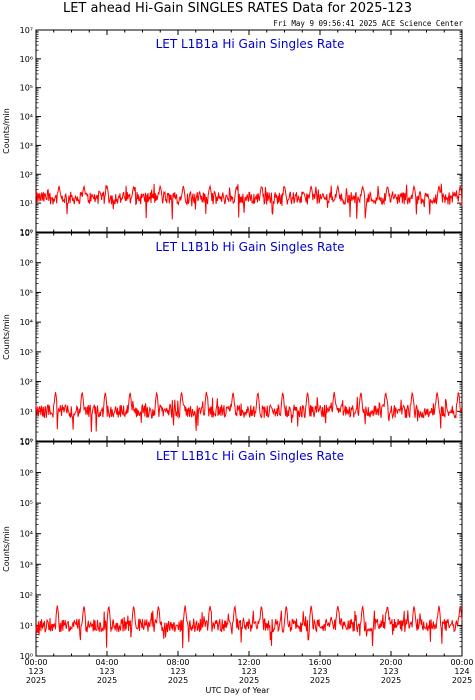 Image resolution: width=475 pixels, height=700 pixels. I want to click on panel-title: LET L1B1b Hi Gain Singles Rate, so click(249, 247).